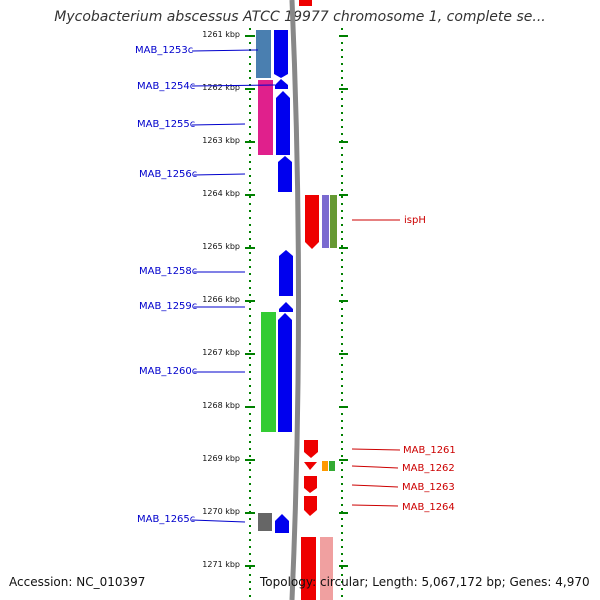  Describe the element at coordinates (343, 301) in the screenshot. I see `right-axis-ticks` at that location.